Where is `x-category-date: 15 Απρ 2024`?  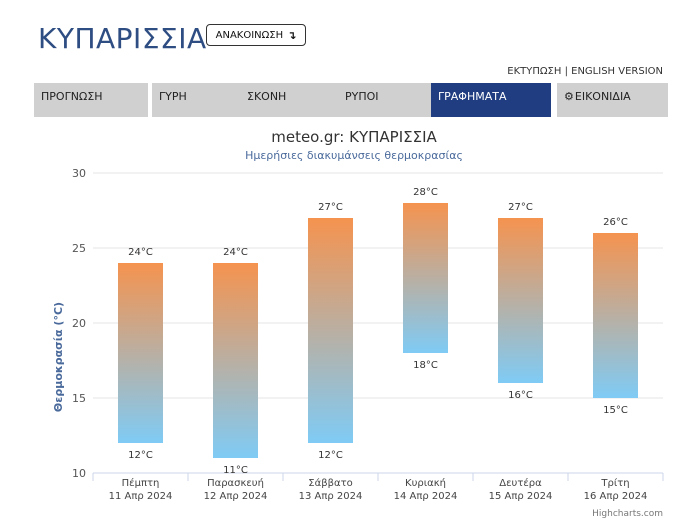 x-category-date: 15 Απρ 2024 is located at coordinates (521, 496).